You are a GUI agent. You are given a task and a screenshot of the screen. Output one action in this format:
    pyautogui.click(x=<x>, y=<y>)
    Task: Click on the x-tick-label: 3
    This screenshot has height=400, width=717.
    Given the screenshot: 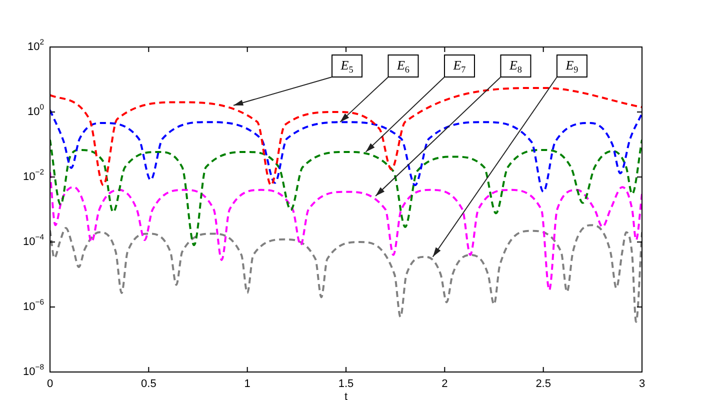 What is the action you would take?
    pyautogui.click(x=642, y=384)
    